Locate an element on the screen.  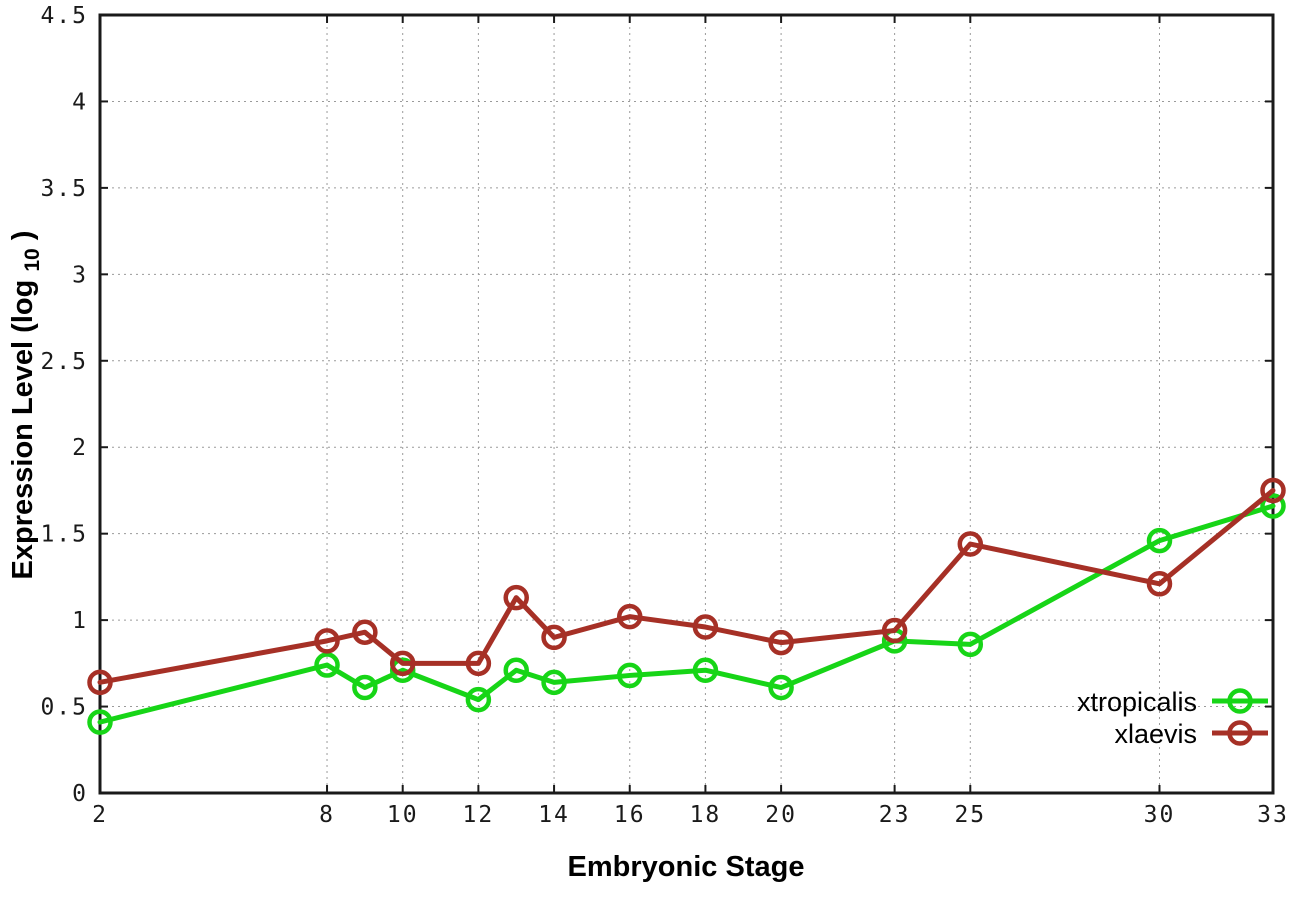
legend: xtropicalis xlaevis is located at coordinates (1172, 718).